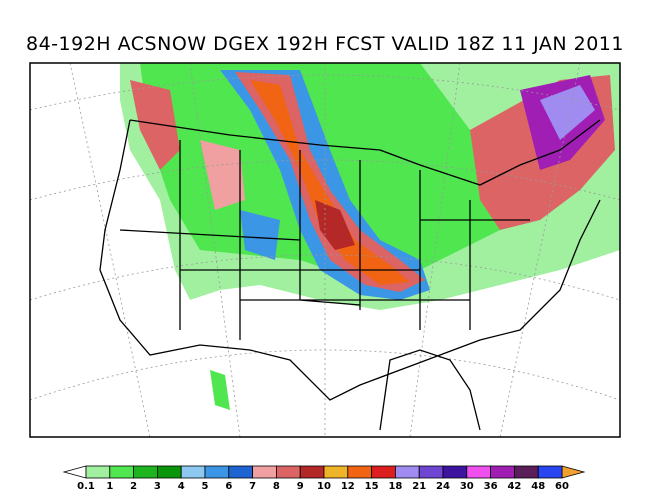 This screenshot has width=650, height=500. I want to click on colorbar: 0.1 1 2 3 4 5 6 7 8 9 10 12 15 18 21 24 30 36 42 48 60, so click(324, 478).